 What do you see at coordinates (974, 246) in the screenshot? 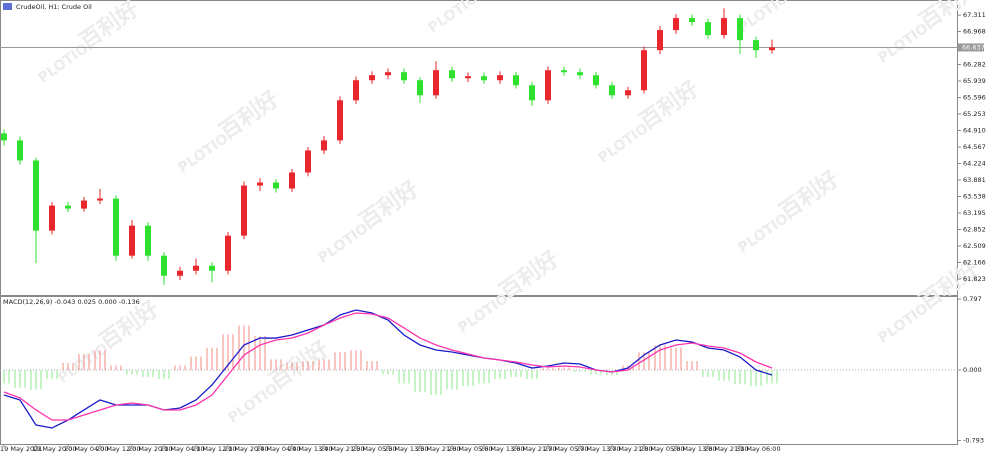
I see `y-tick-label: 62.509` at bounding box center [974, 246].